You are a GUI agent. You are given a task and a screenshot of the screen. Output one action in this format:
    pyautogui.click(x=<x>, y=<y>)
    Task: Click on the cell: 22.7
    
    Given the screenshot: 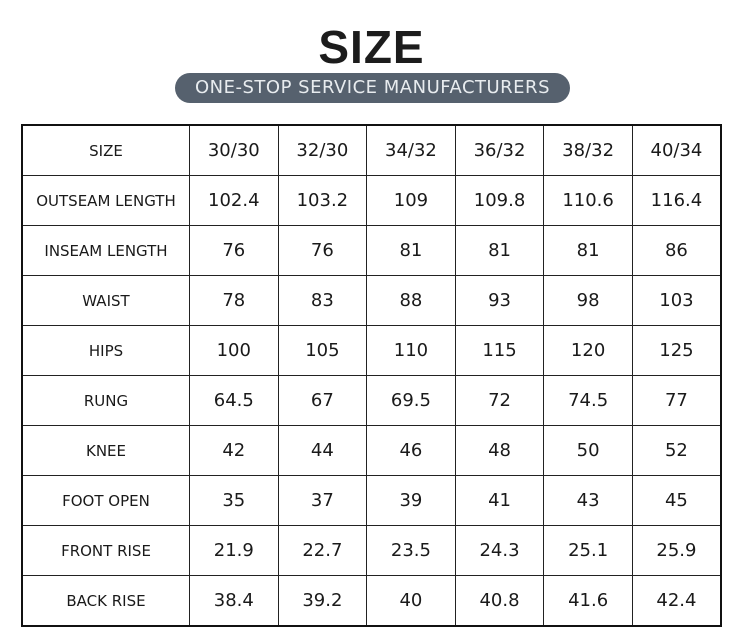 What is the action you would take?
    pyautogui.click(x=322, y=550)
    